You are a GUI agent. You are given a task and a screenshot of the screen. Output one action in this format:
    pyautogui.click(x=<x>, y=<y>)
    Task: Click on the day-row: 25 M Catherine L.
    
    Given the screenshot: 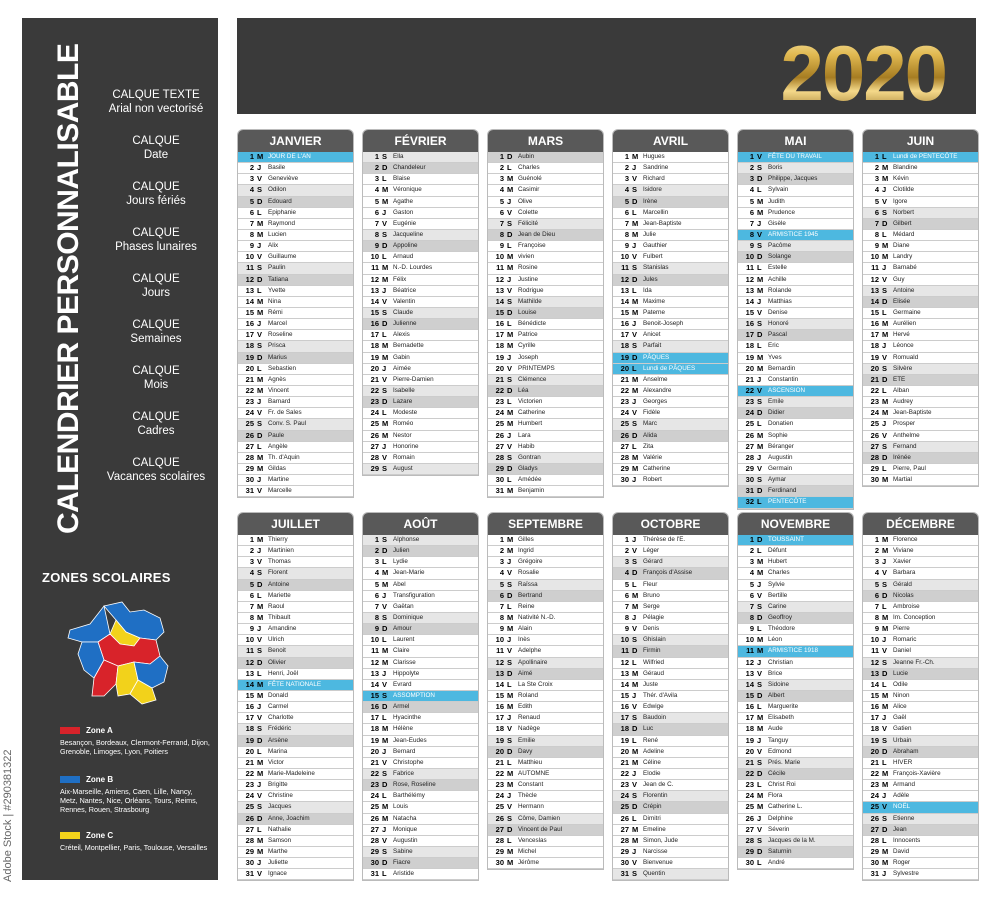 What is the action you would take?
    pyautogui.click(x=795, y=808)
    